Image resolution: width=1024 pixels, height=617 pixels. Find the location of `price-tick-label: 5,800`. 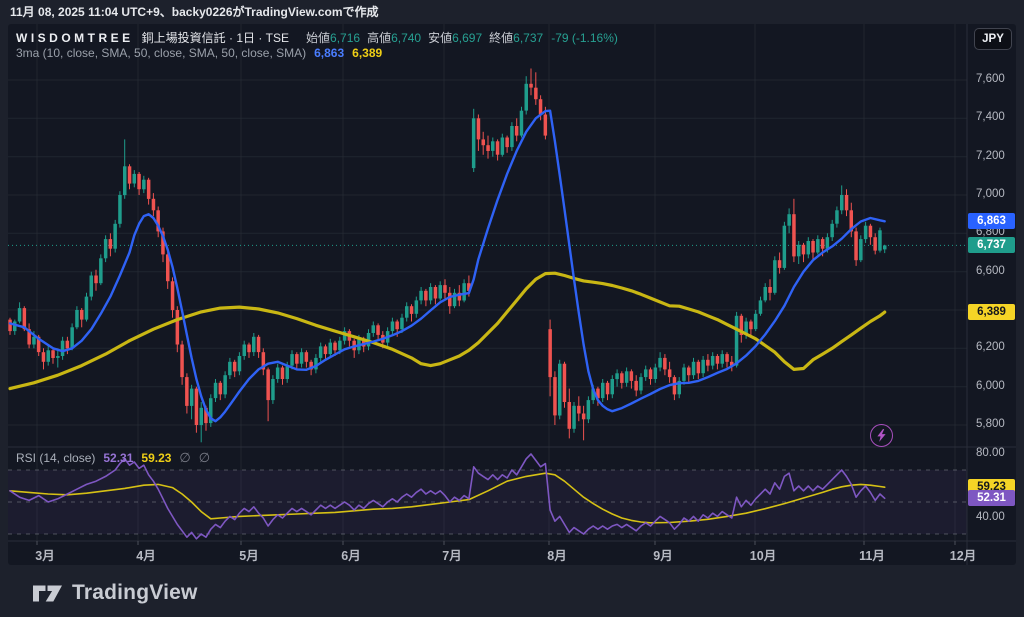

price-tick-label: 5,800 is located at coordinates (990, 424).